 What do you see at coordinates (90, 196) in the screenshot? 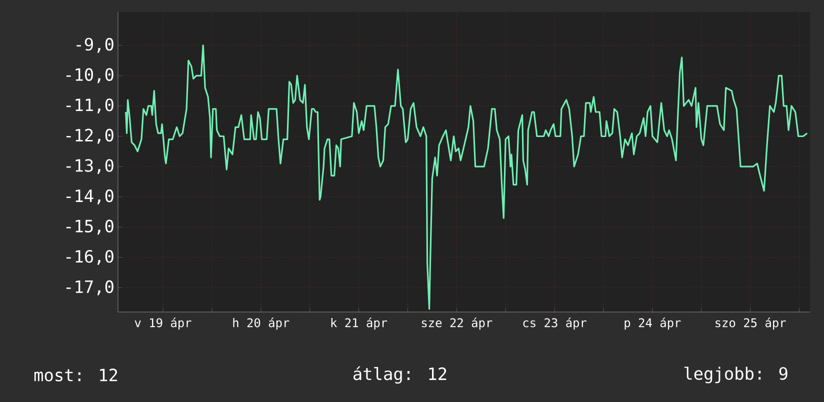
I see `y-tick-label: -14,0` at bounding box center [90, 196].